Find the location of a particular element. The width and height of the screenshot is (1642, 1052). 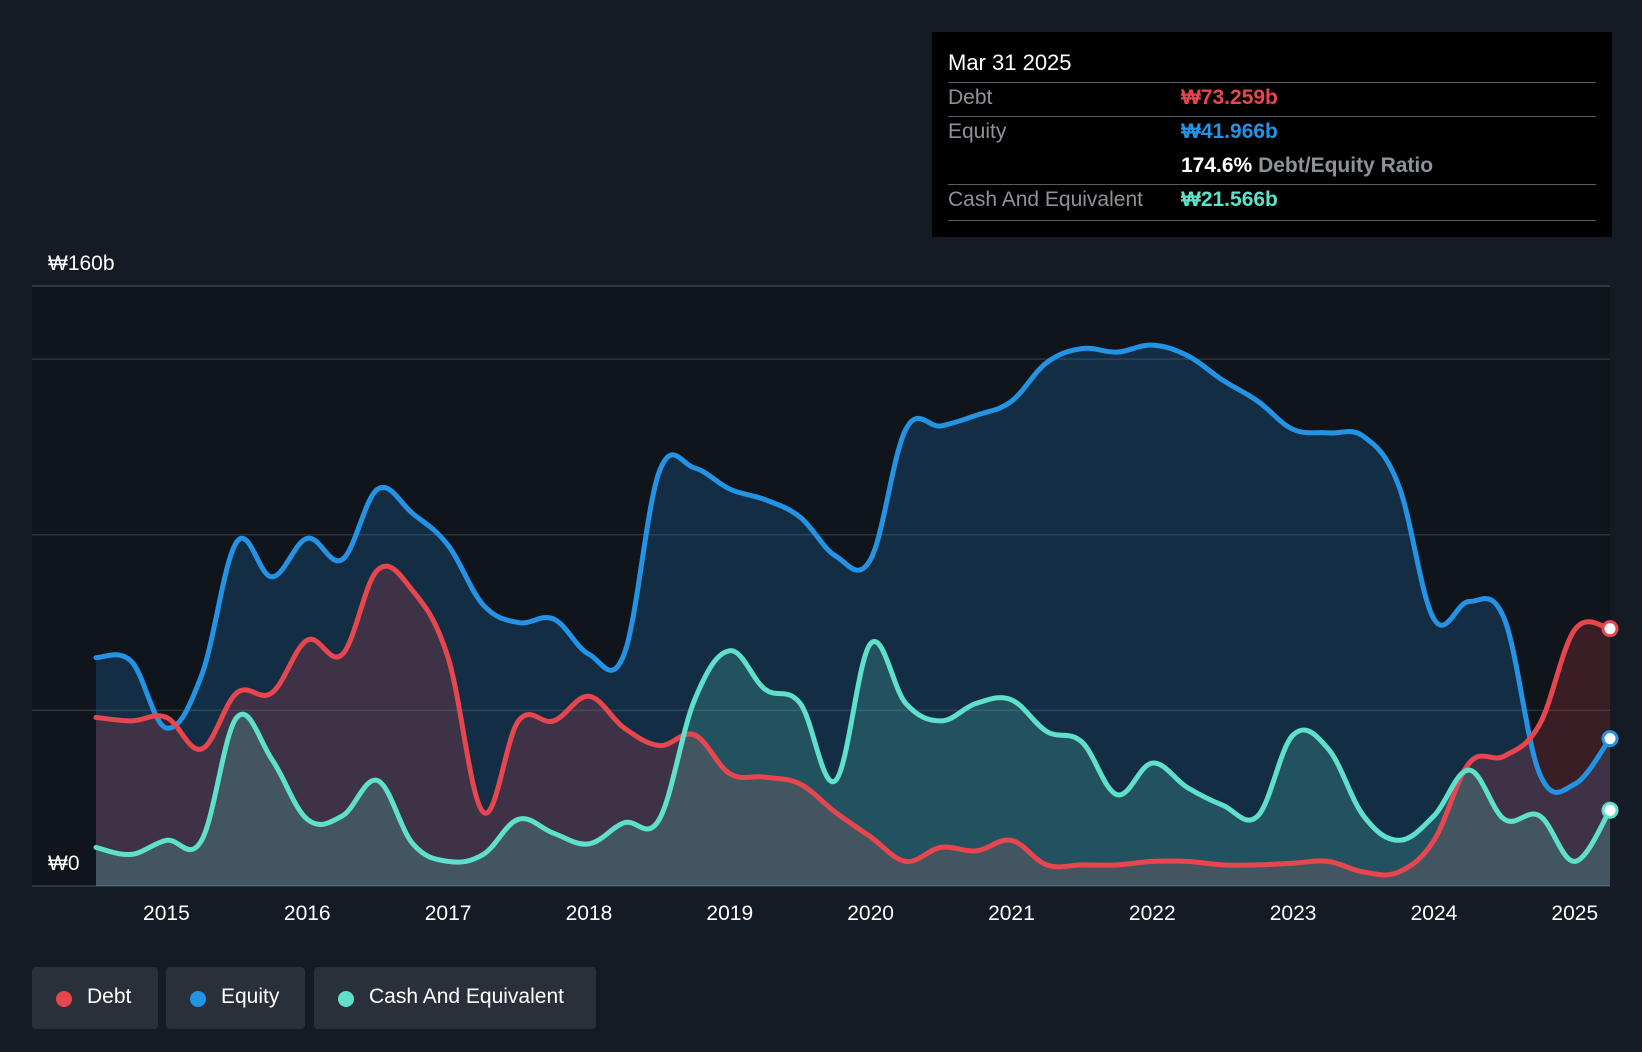

y-tick-label-max: ₩160b is located at coordinates (81, 263).